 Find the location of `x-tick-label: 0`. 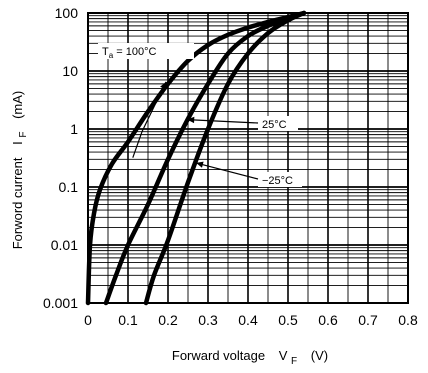

x-tick-label: 0 is located at coordinates (88, 320).